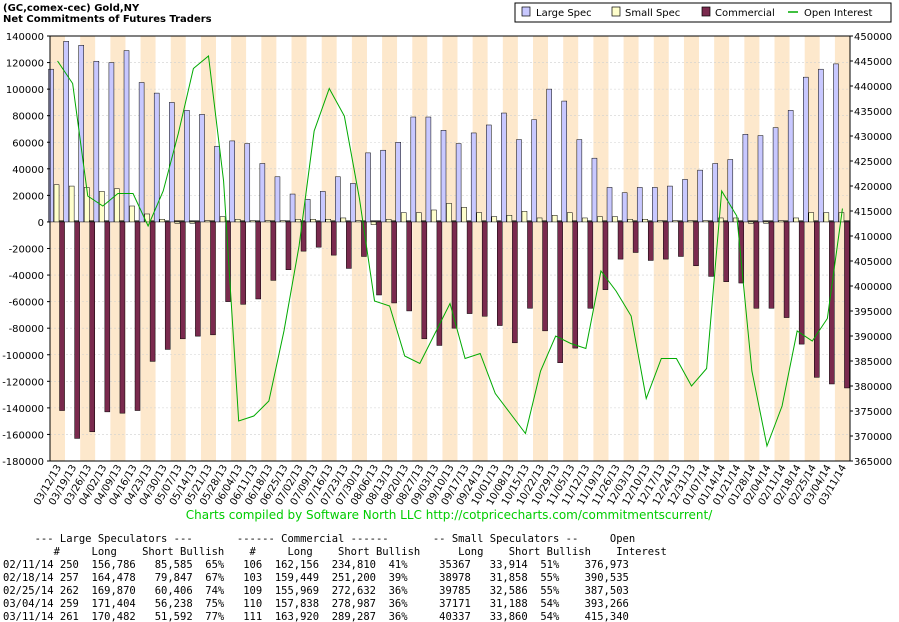  What do you see at coordinates (873, 212) in the screenshot?
I see `right-axis-tick-label: 415000` at bounding box center [873, 212].